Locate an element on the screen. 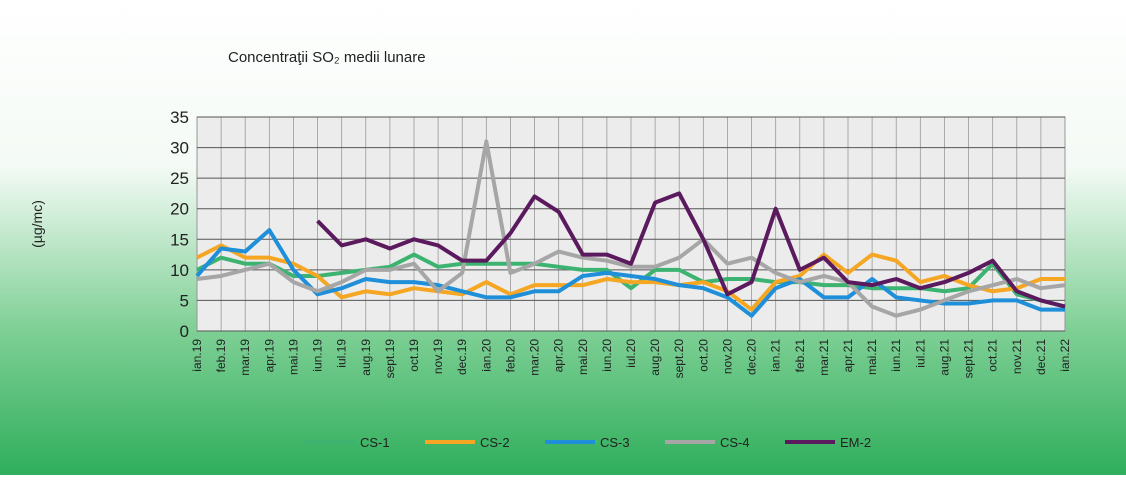 Image resolution: width=1126 pixels, height=480 pixels. x-tick-label: iul.20 is located at coordinates (631, 353).